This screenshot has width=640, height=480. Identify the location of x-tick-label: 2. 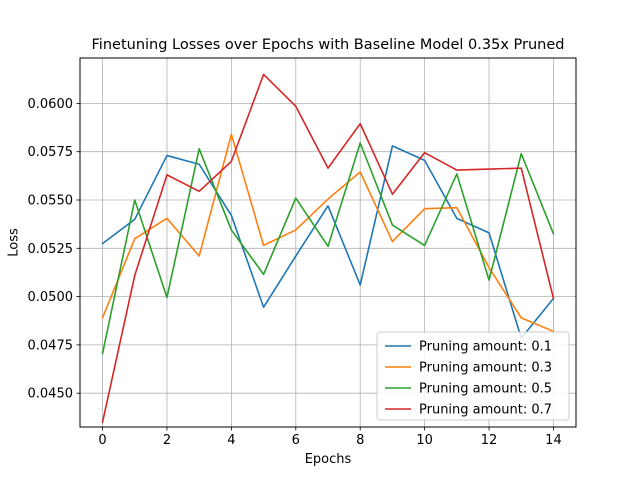
(167, 440).